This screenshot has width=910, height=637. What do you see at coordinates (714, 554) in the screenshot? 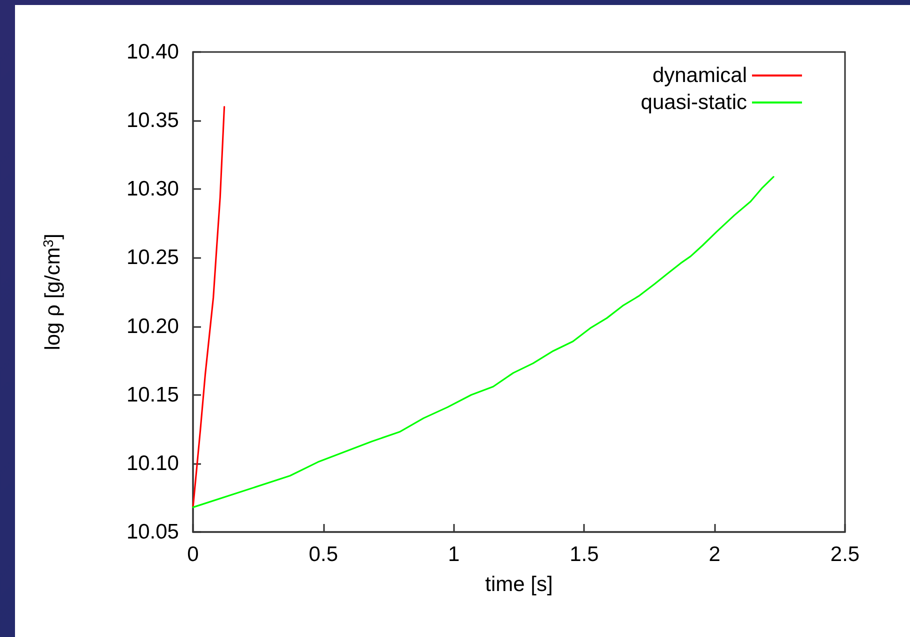
I see `x-tick-label: 2` at bounding box center [714, 554].